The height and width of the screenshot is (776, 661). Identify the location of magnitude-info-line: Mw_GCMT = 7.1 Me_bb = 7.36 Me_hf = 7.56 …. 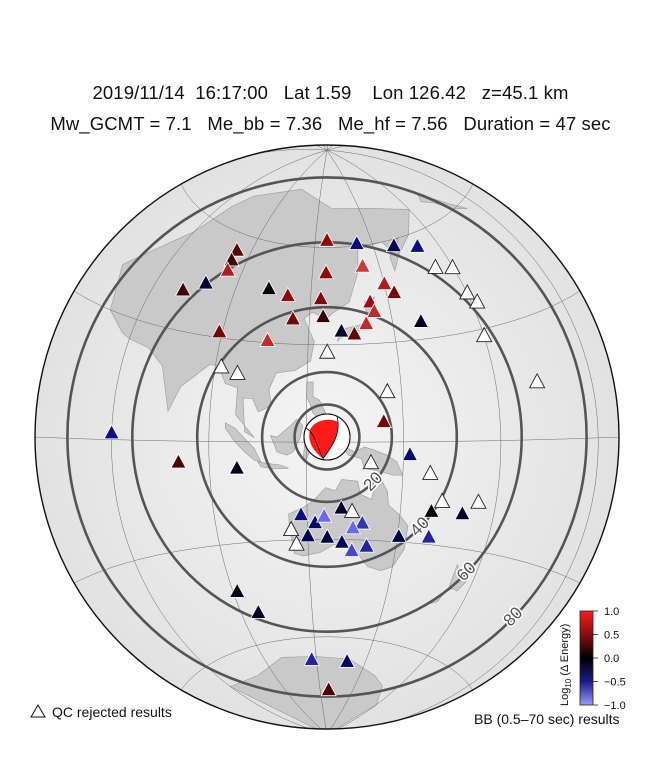
(330, 123).